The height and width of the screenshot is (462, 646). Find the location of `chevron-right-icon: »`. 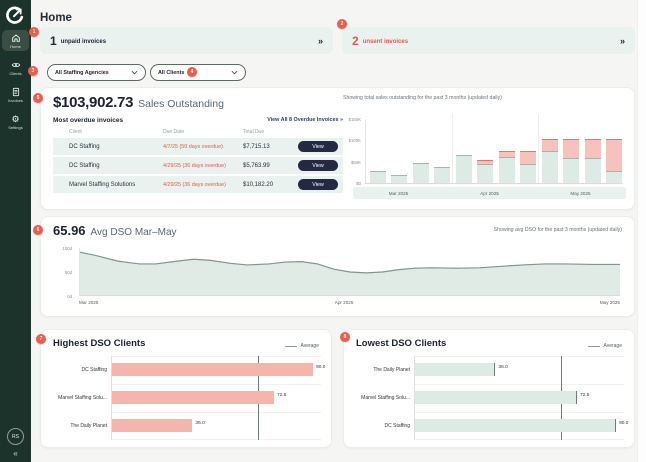

chevron-right-icon: » is located at coordinates (320, 40).